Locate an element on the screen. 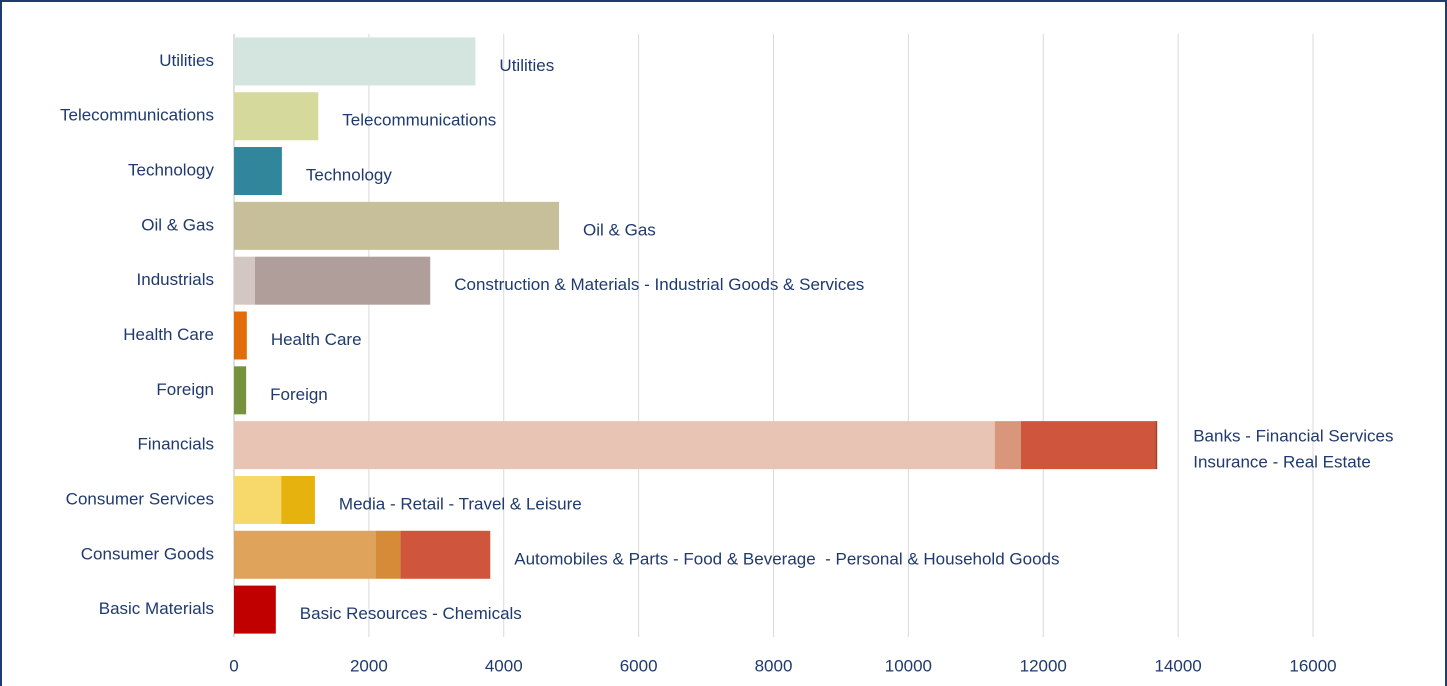 This screenshot has height=686, width=1447. bar-annotation: Oil & Gas is located at coordinates (619, 229).